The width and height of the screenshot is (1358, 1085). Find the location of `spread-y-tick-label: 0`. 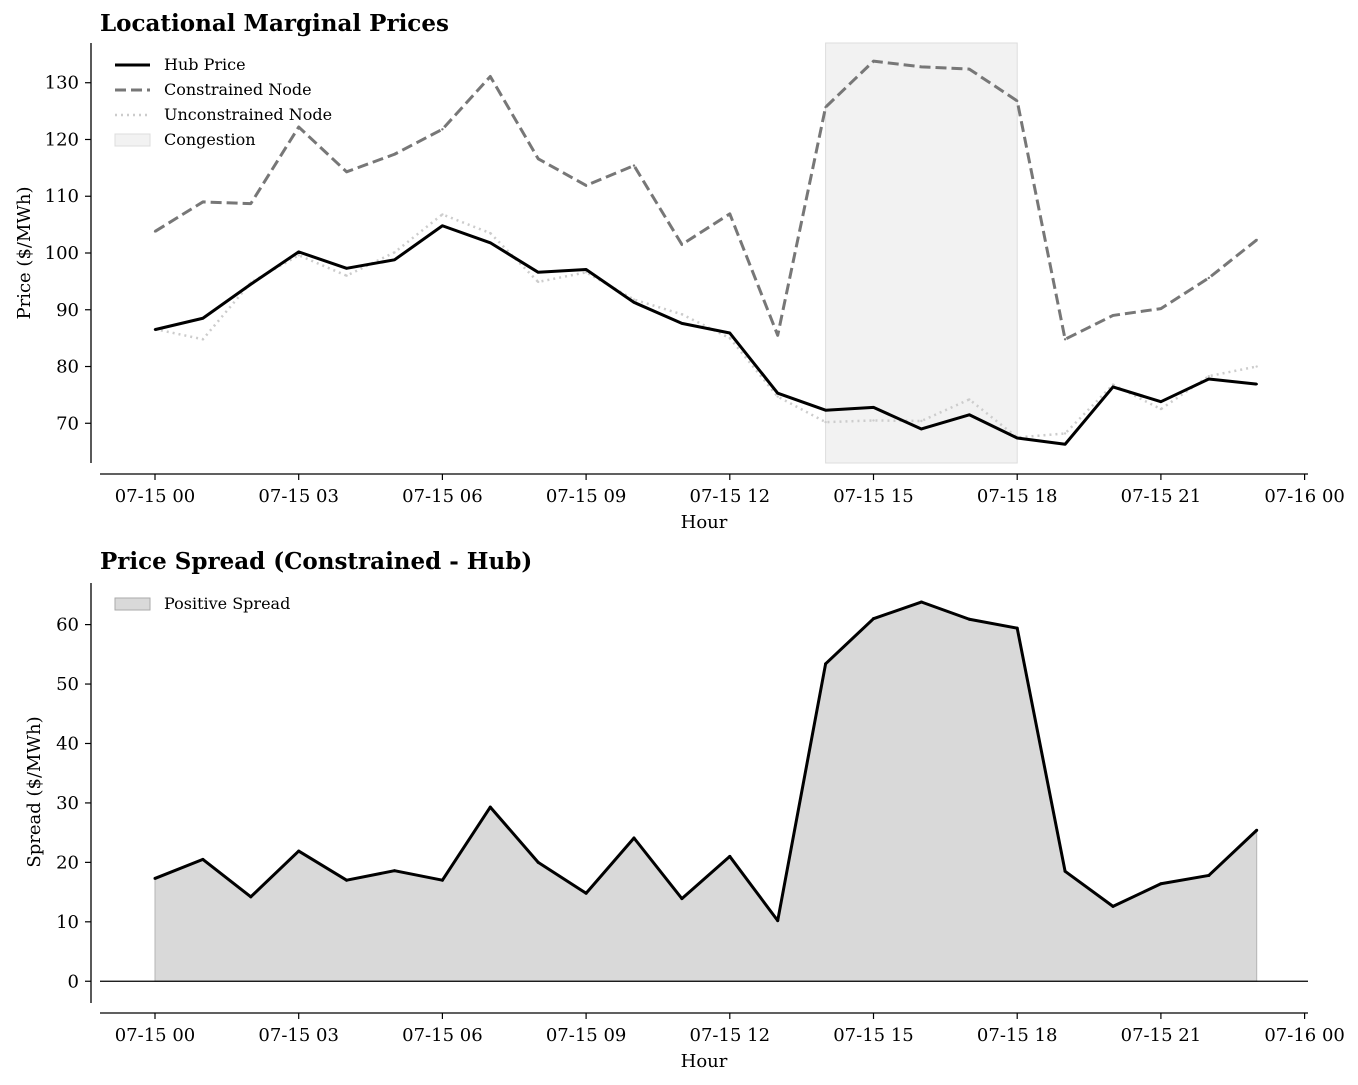

spread-y-tick-label: 0 is located at coordinates (73, 981).